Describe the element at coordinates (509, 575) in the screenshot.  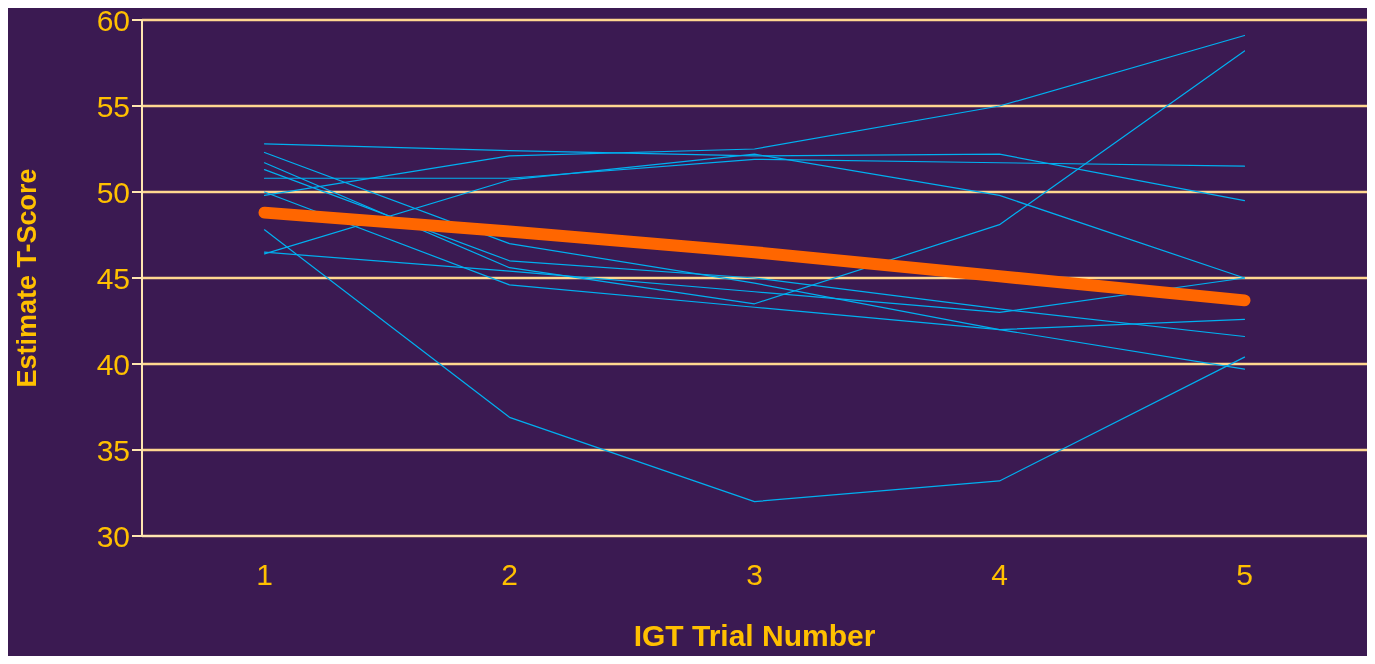
I see `x-tick-label: 2` at that location.